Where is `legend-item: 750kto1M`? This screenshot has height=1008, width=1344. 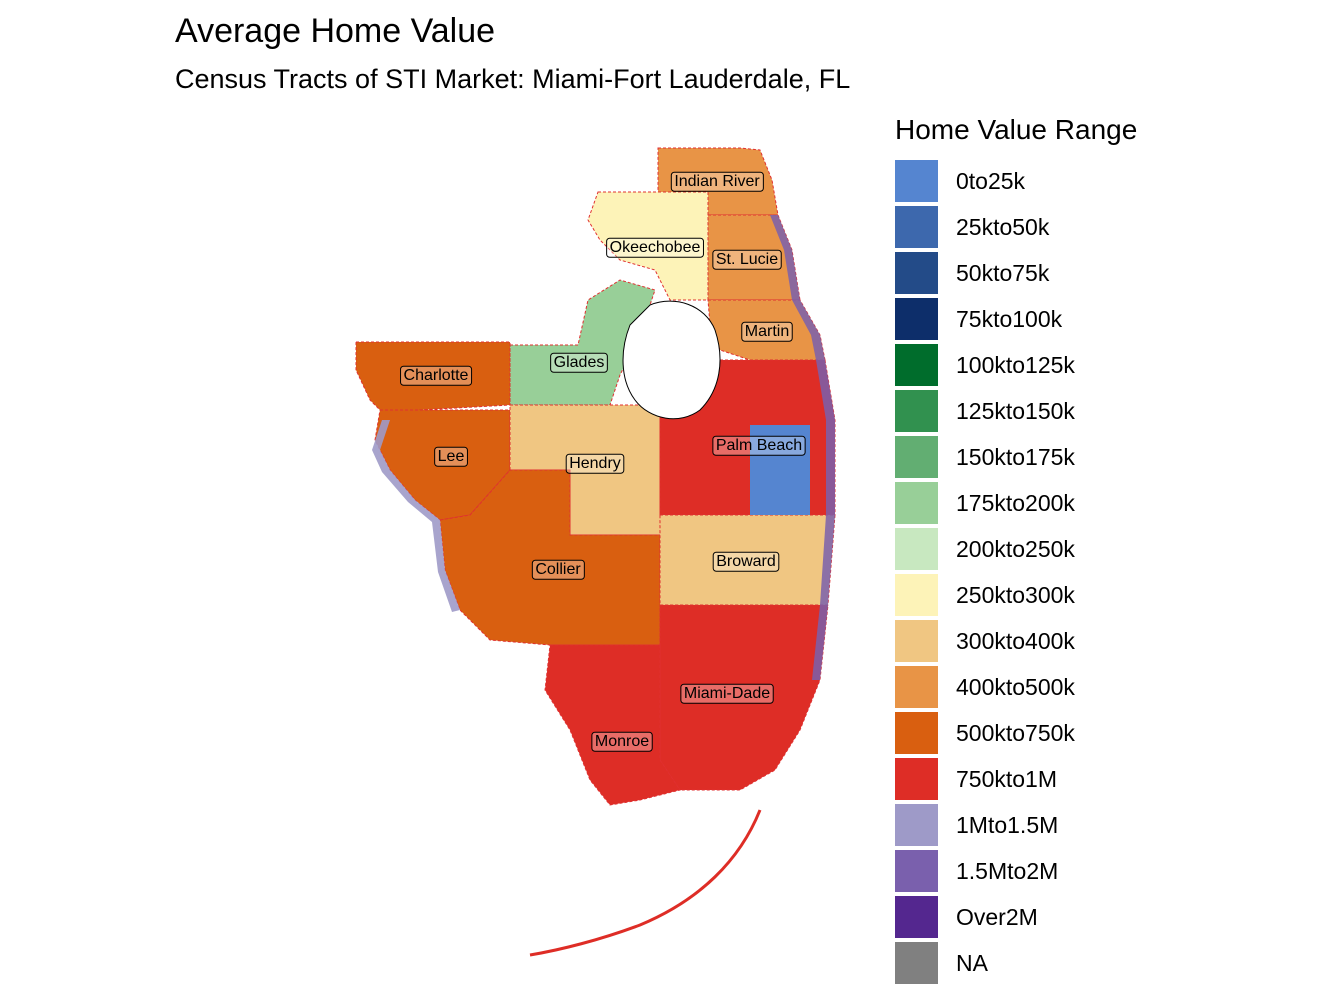 legend-item: 750kto1M is located at coordinates (1016, 779).